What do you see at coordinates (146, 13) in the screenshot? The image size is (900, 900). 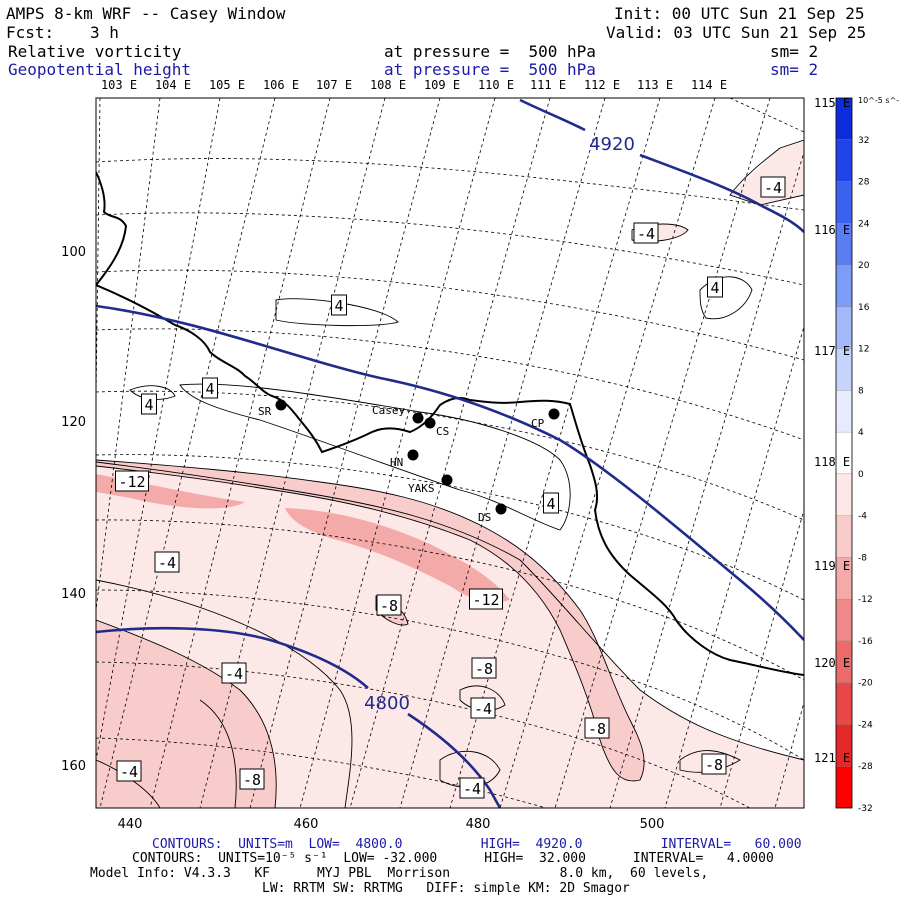 I see `app-title: AMPS 8-km WRF -- Casey Window` at bounding box center [146, 13].